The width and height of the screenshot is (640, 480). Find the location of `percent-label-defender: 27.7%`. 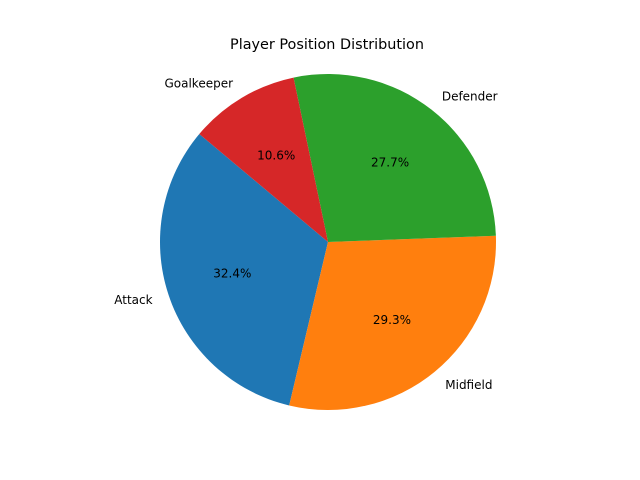

percent-label-defender: 27.7% is located at coordinates (390, 163).